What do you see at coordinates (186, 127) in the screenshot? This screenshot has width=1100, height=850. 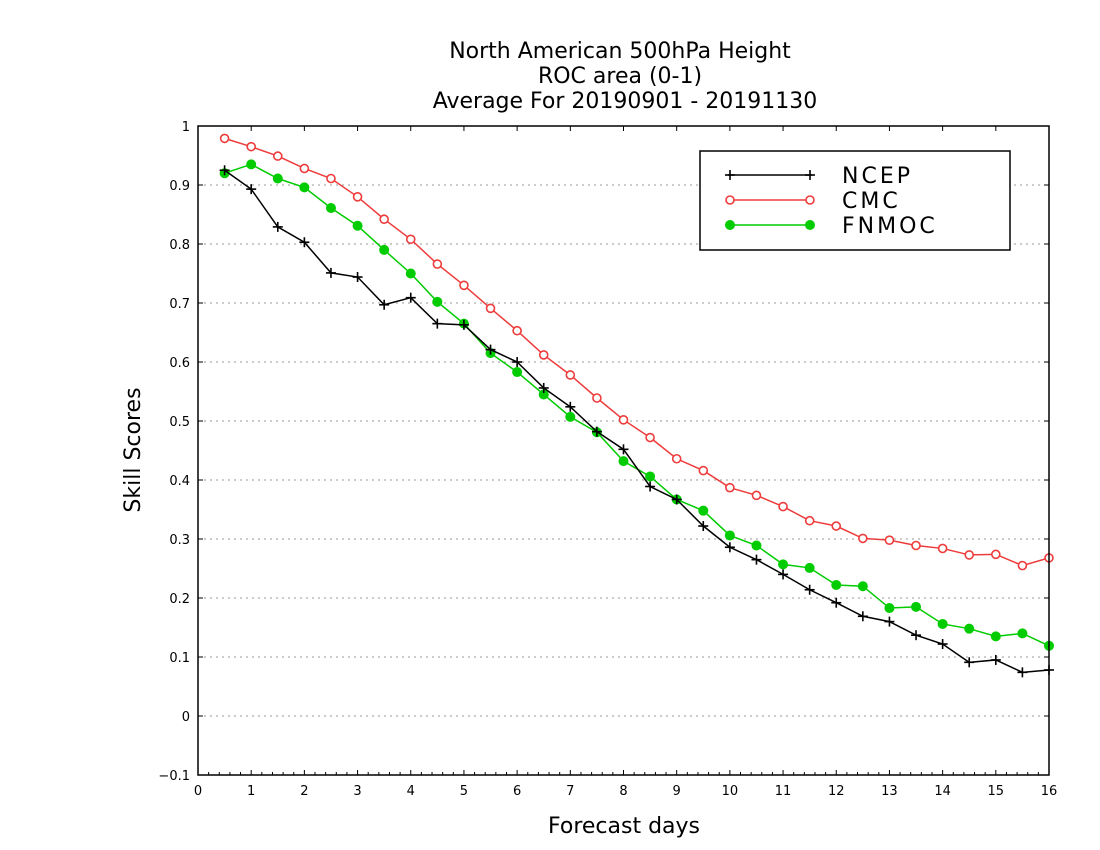 I see `y-tick-label: 1` at bounding box center [186, 127].